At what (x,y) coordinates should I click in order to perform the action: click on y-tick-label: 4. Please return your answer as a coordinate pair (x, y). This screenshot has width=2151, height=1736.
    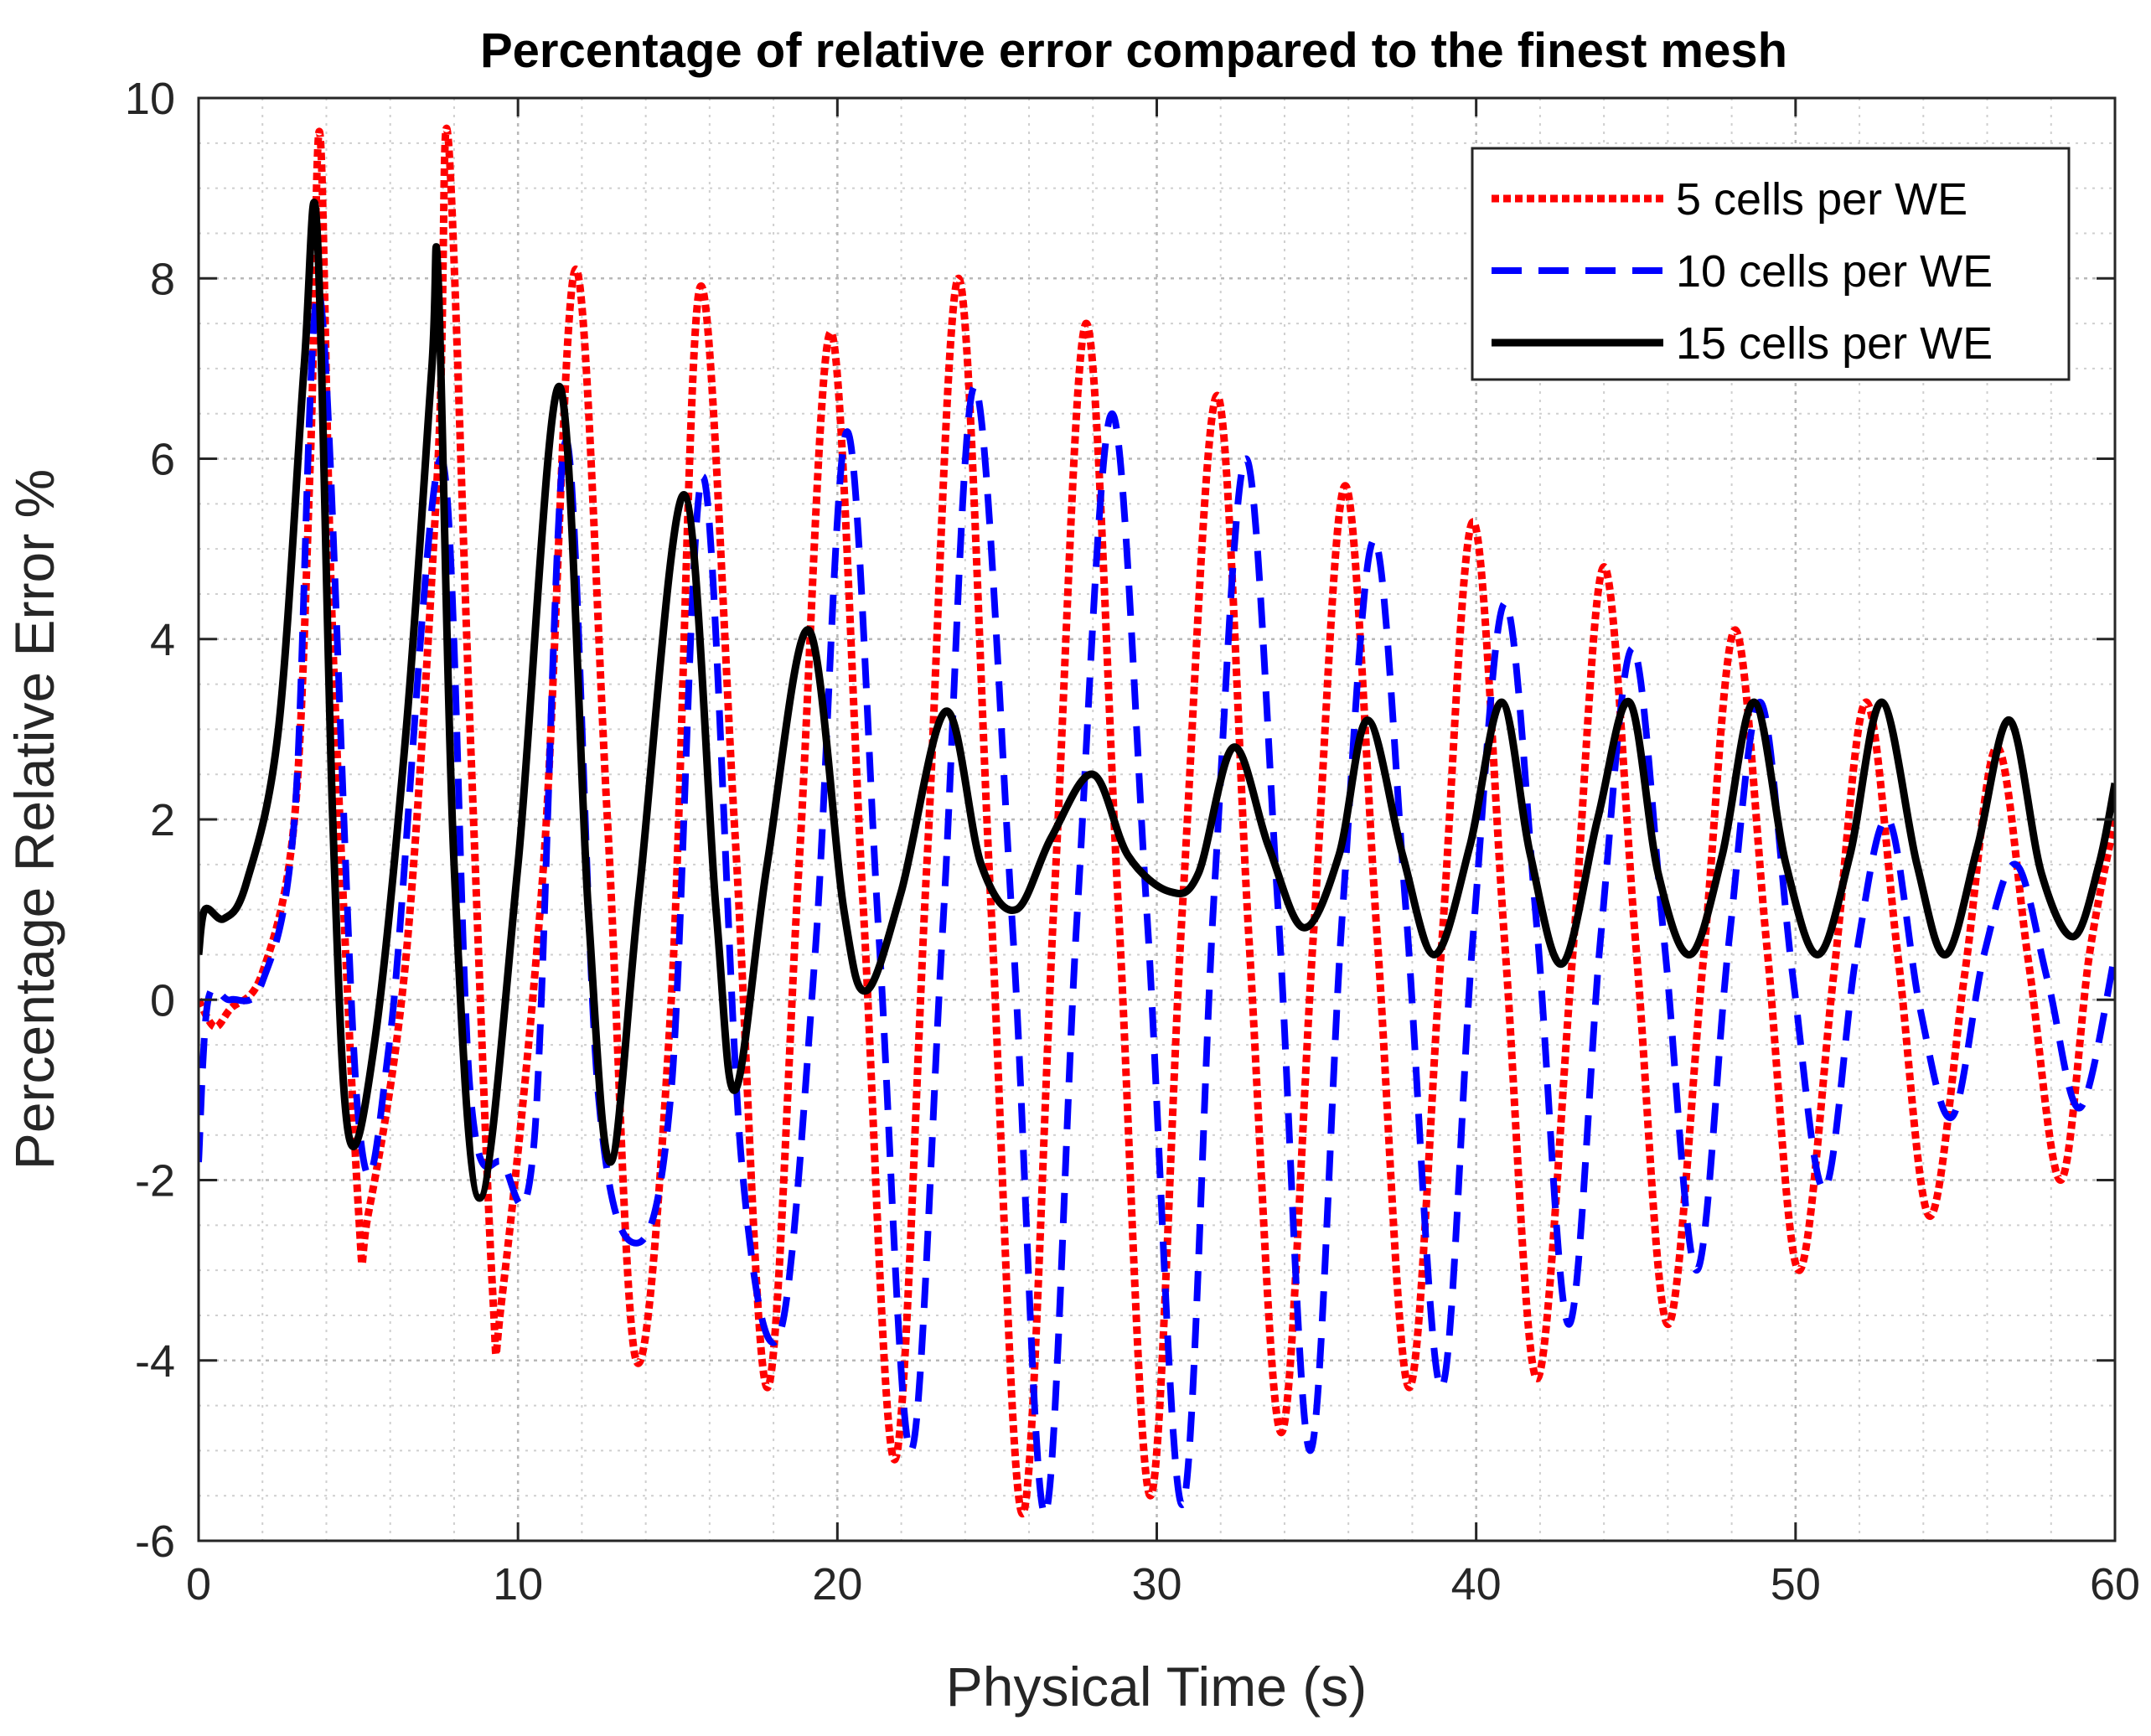
    Looking at the image, I should click on (162, 640).